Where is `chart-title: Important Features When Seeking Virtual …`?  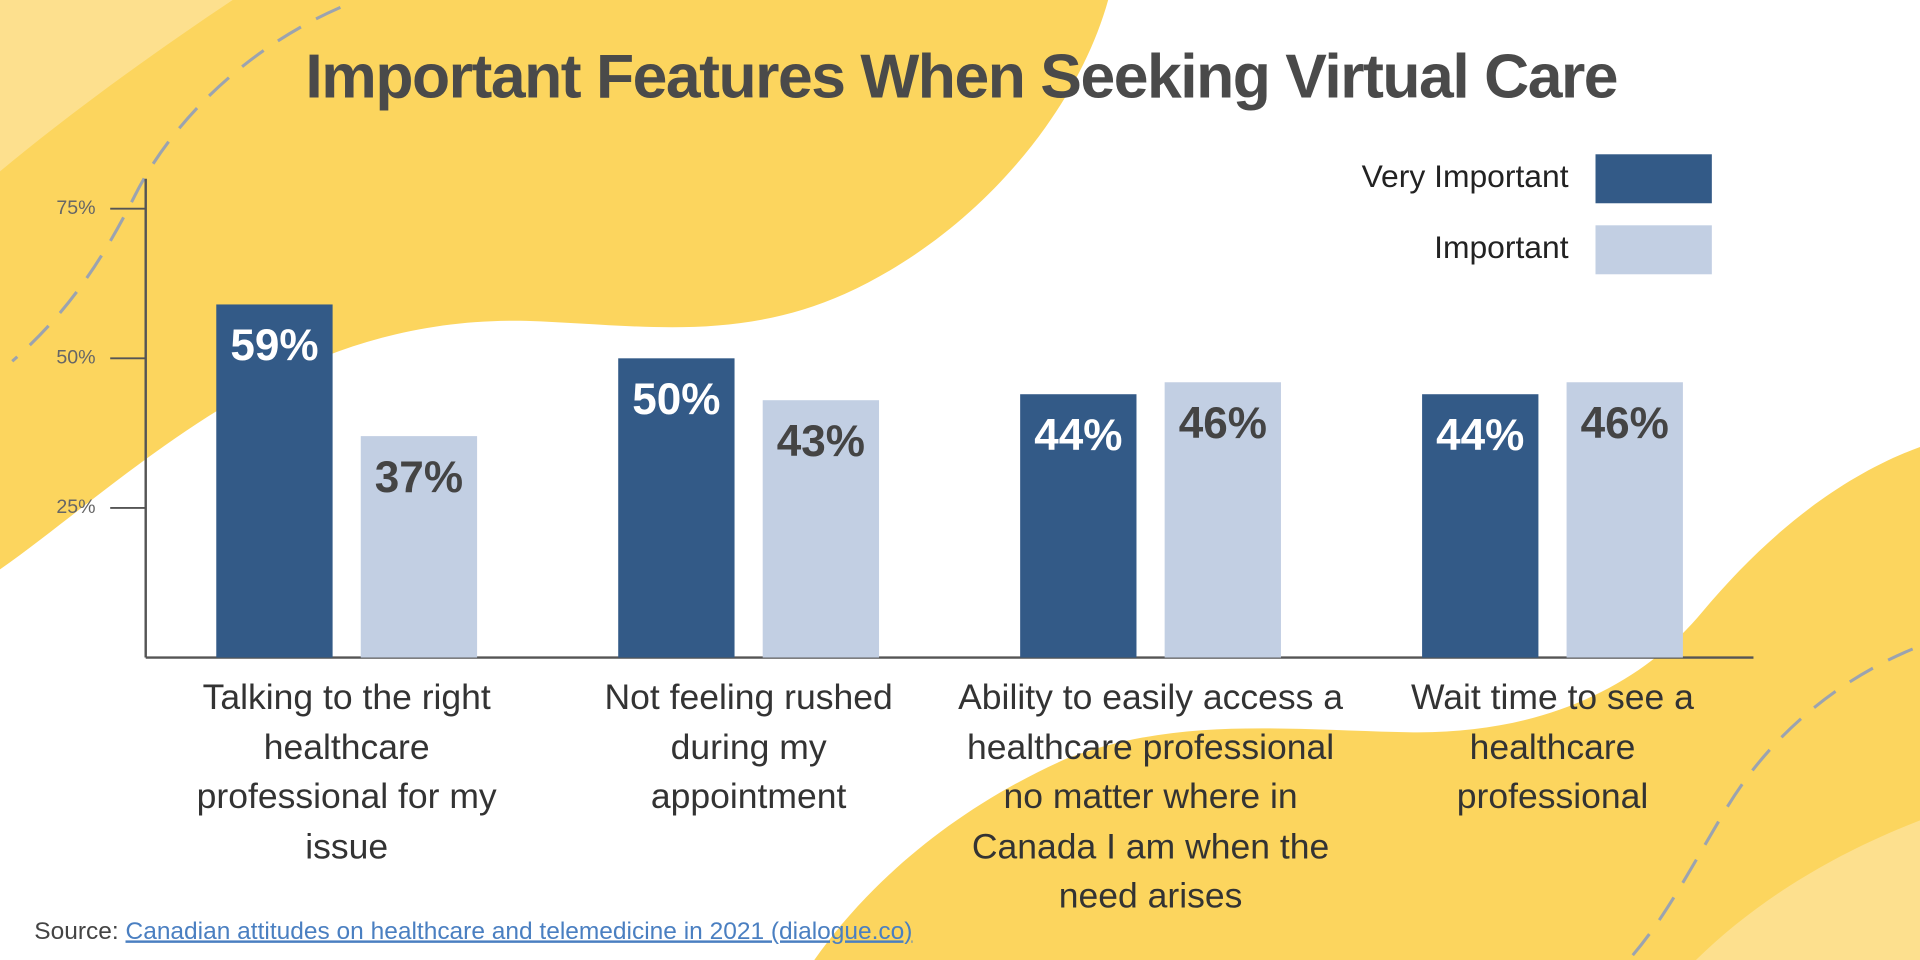 chart-title: Important Features When Seeking Virtual … is located at coordinates (961, 76).